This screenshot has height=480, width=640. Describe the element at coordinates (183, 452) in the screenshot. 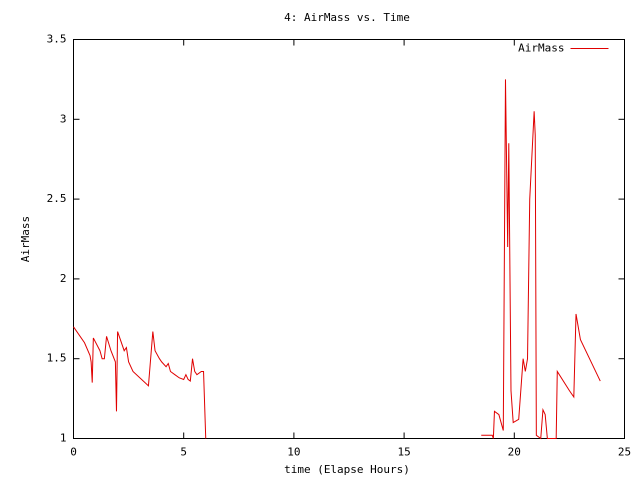

I see `x-tick-label: 5` at that location.